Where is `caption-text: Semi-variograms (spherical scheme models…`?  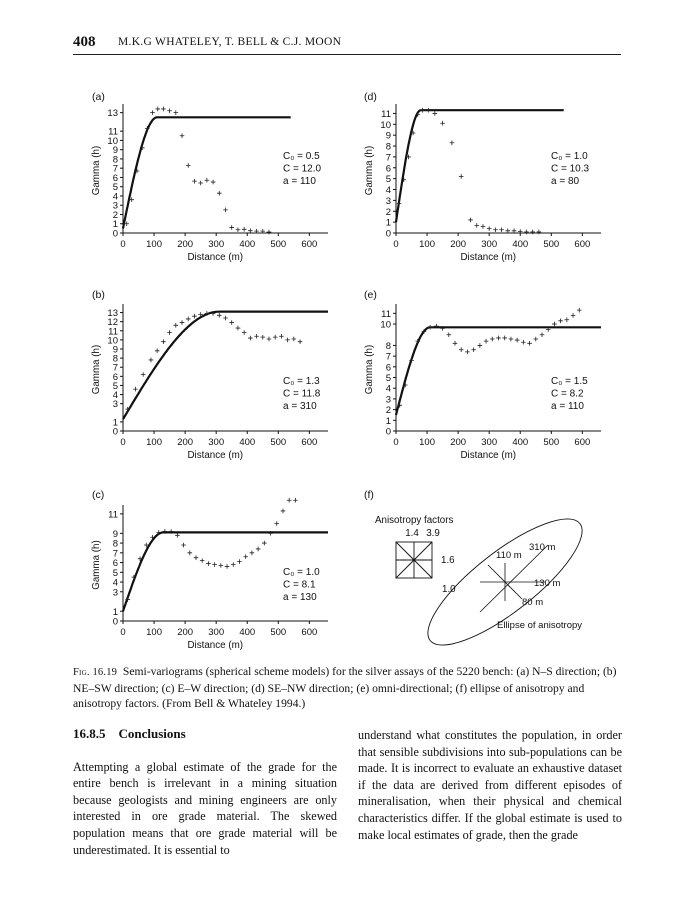
caption-text: Semi-variograms (spherical scheme models… is located at coordinates (345, 687).